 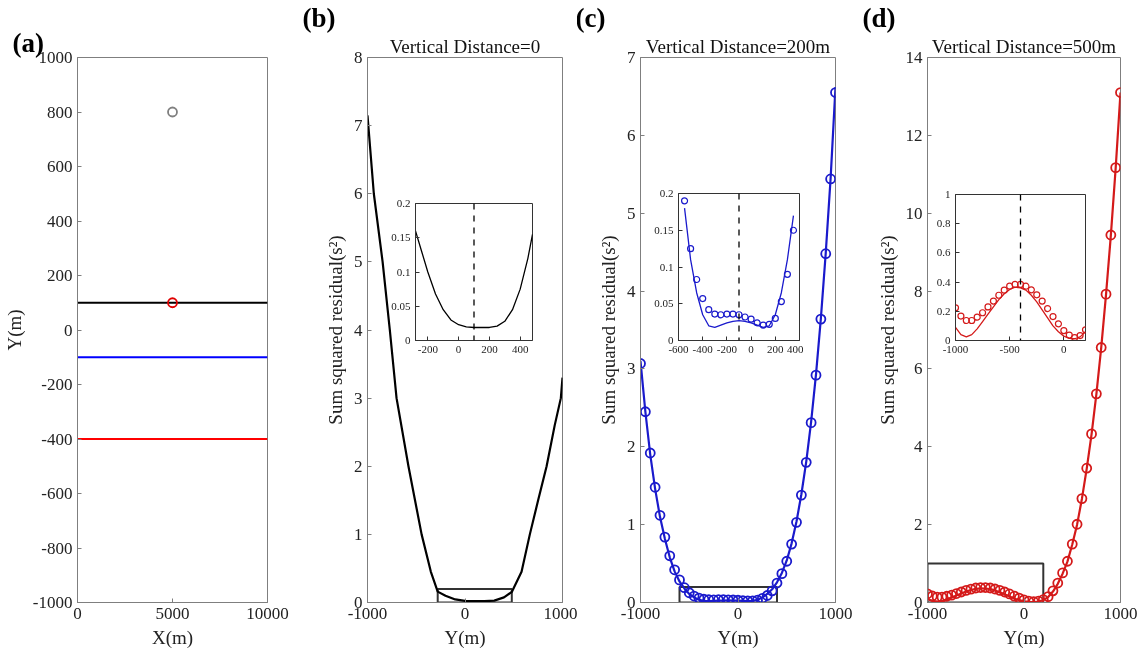 What do you see at coordinates (465, 637) in the screenshot?
I see `x-axis-title: Y(m)` at bounding box center [465, 637].